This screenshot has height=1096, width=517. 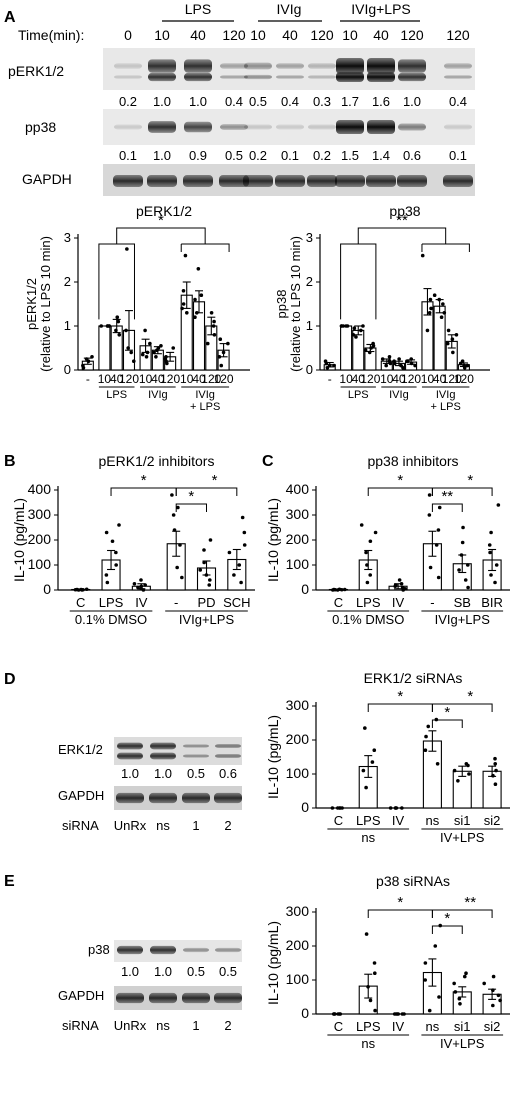 I want to click on category-label-2-5: SCH, so click(x=236, y=602).